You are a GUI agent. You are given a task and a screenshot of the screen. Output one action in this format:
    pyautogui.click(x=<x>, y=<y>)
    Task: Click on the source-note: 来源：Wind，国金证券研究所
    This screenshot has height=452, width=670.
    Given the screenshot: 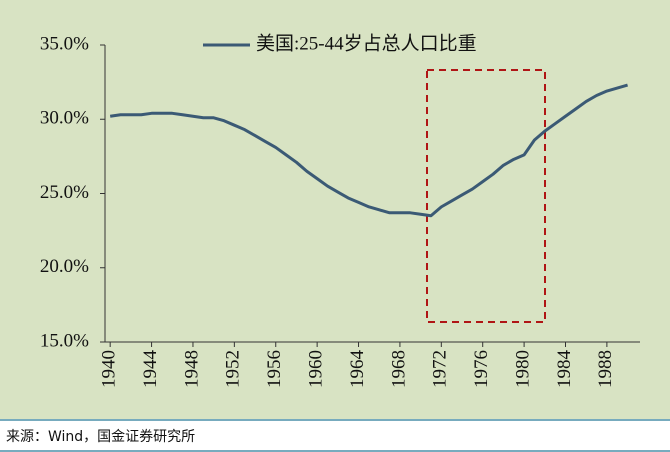 What is the action you would take?
    pyautogui.click(x=100, y=437)
    